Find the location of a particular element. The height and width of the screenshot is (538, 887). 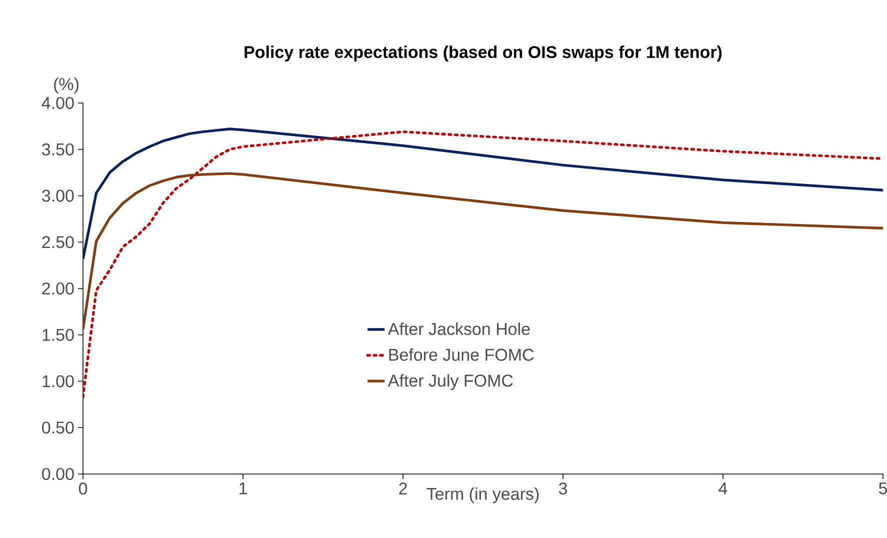

legend-label: After Jackson Hole is located at coordinates (459, 329).